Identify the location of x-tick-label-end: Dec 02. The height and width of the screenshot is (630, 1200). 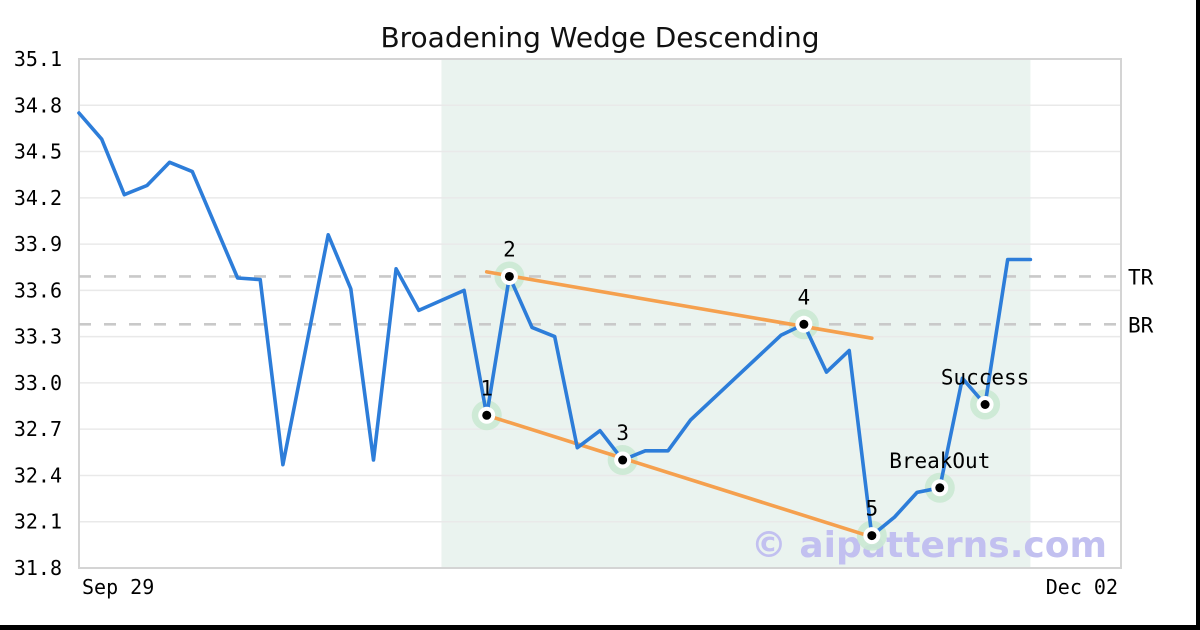
(1082, 587).